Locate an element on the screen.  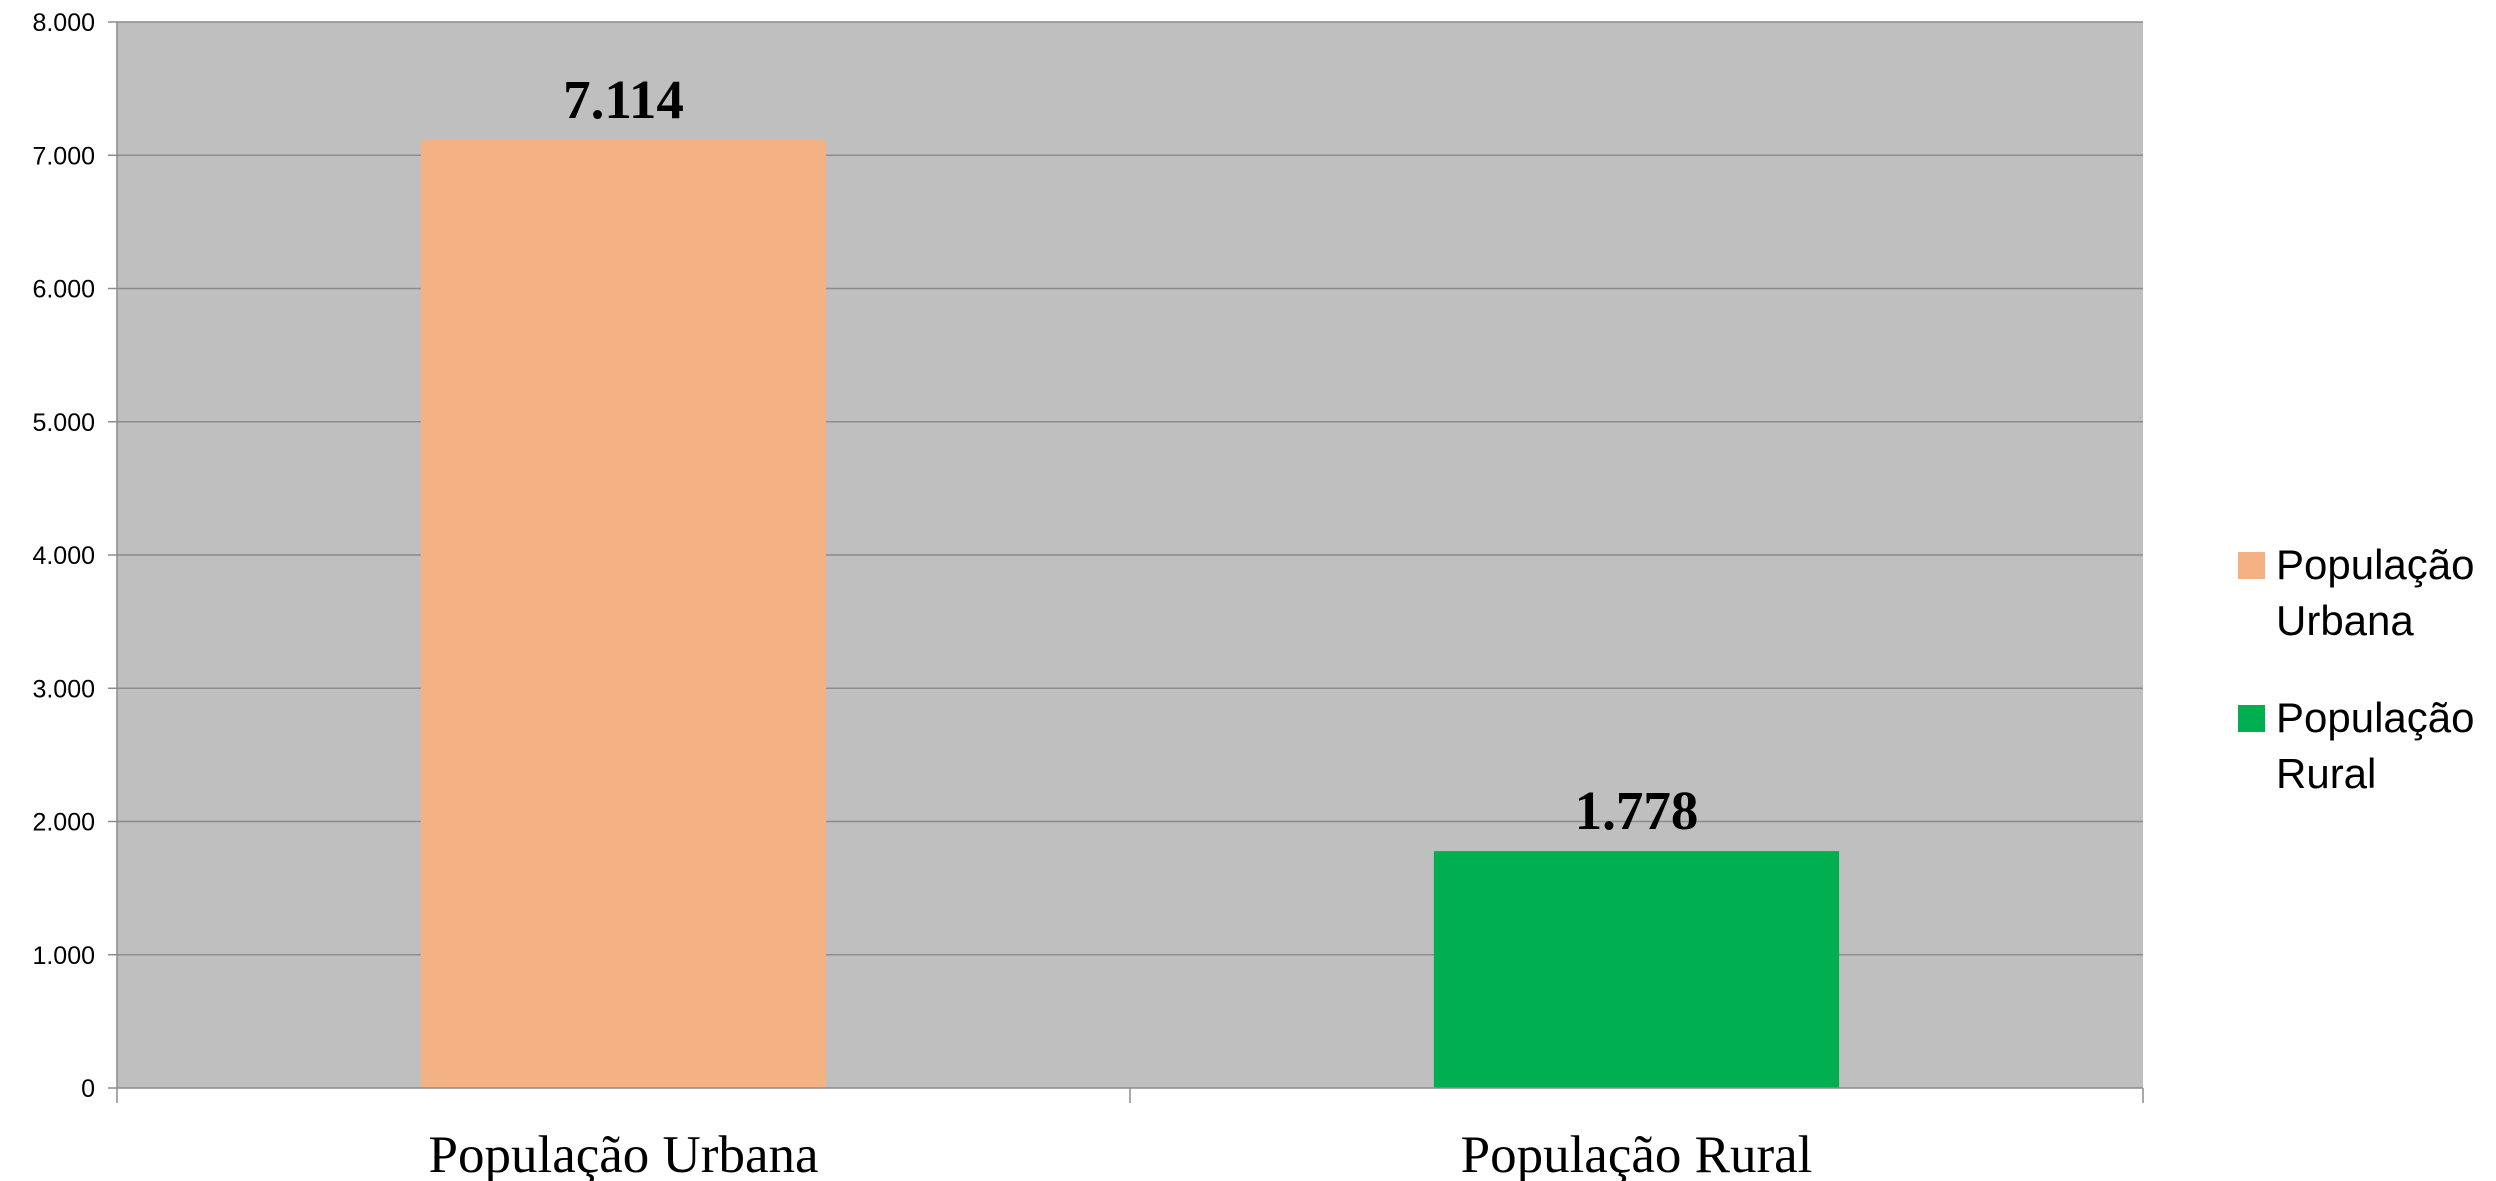
y-tick-label: 5.000 is located at coordinates (63, 423).